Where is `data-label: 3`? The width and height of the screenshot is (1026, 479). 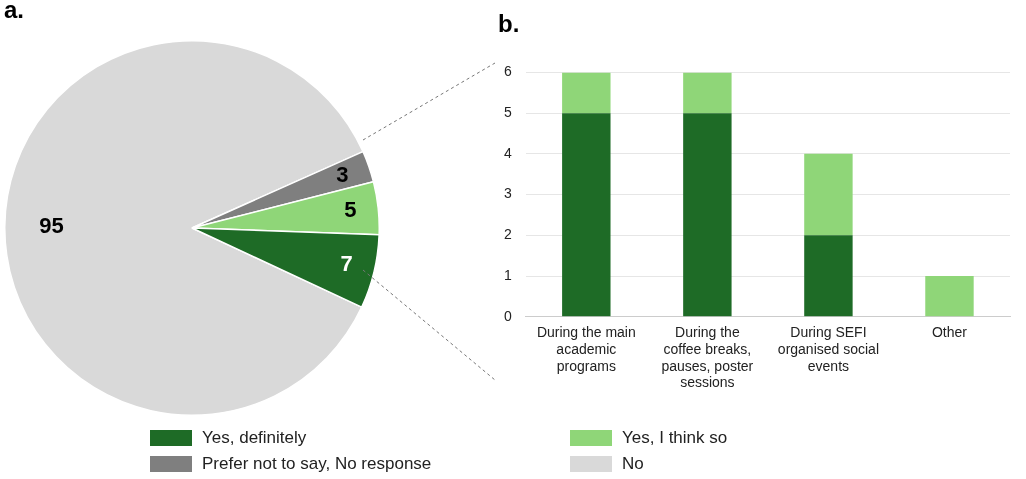 data-label: 3 is located at coordinates (342, 174).